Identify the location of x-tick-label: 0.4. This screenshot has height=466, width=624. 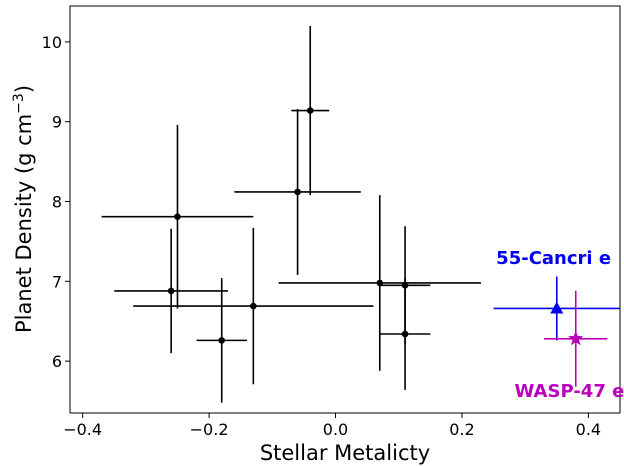
(588, 429).